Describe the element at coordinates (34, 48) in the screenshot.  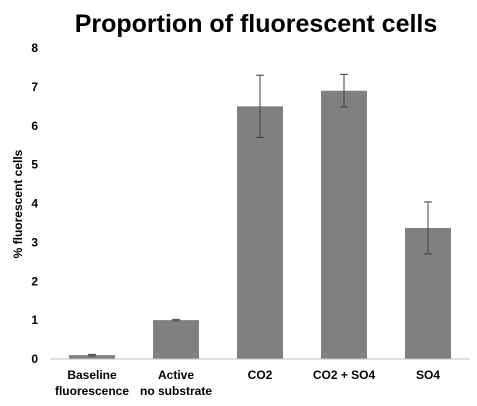
I see `y-tick-label: 8` at that location.